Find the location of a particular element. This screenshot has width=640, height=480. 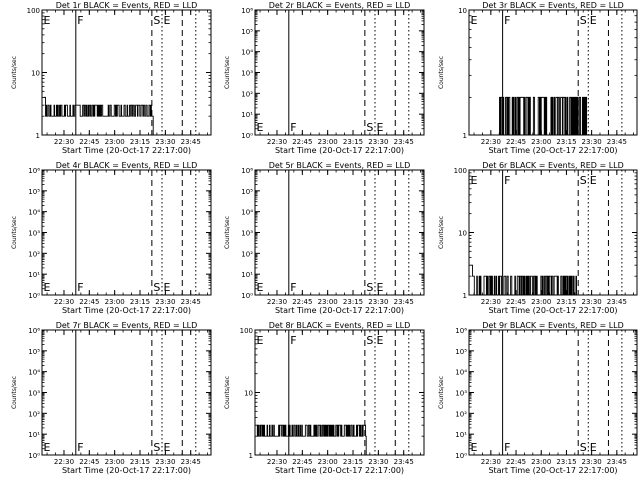

panel-title: Det 1r BLACK = Events, RED = LLD is located at coordinates (127, 5).